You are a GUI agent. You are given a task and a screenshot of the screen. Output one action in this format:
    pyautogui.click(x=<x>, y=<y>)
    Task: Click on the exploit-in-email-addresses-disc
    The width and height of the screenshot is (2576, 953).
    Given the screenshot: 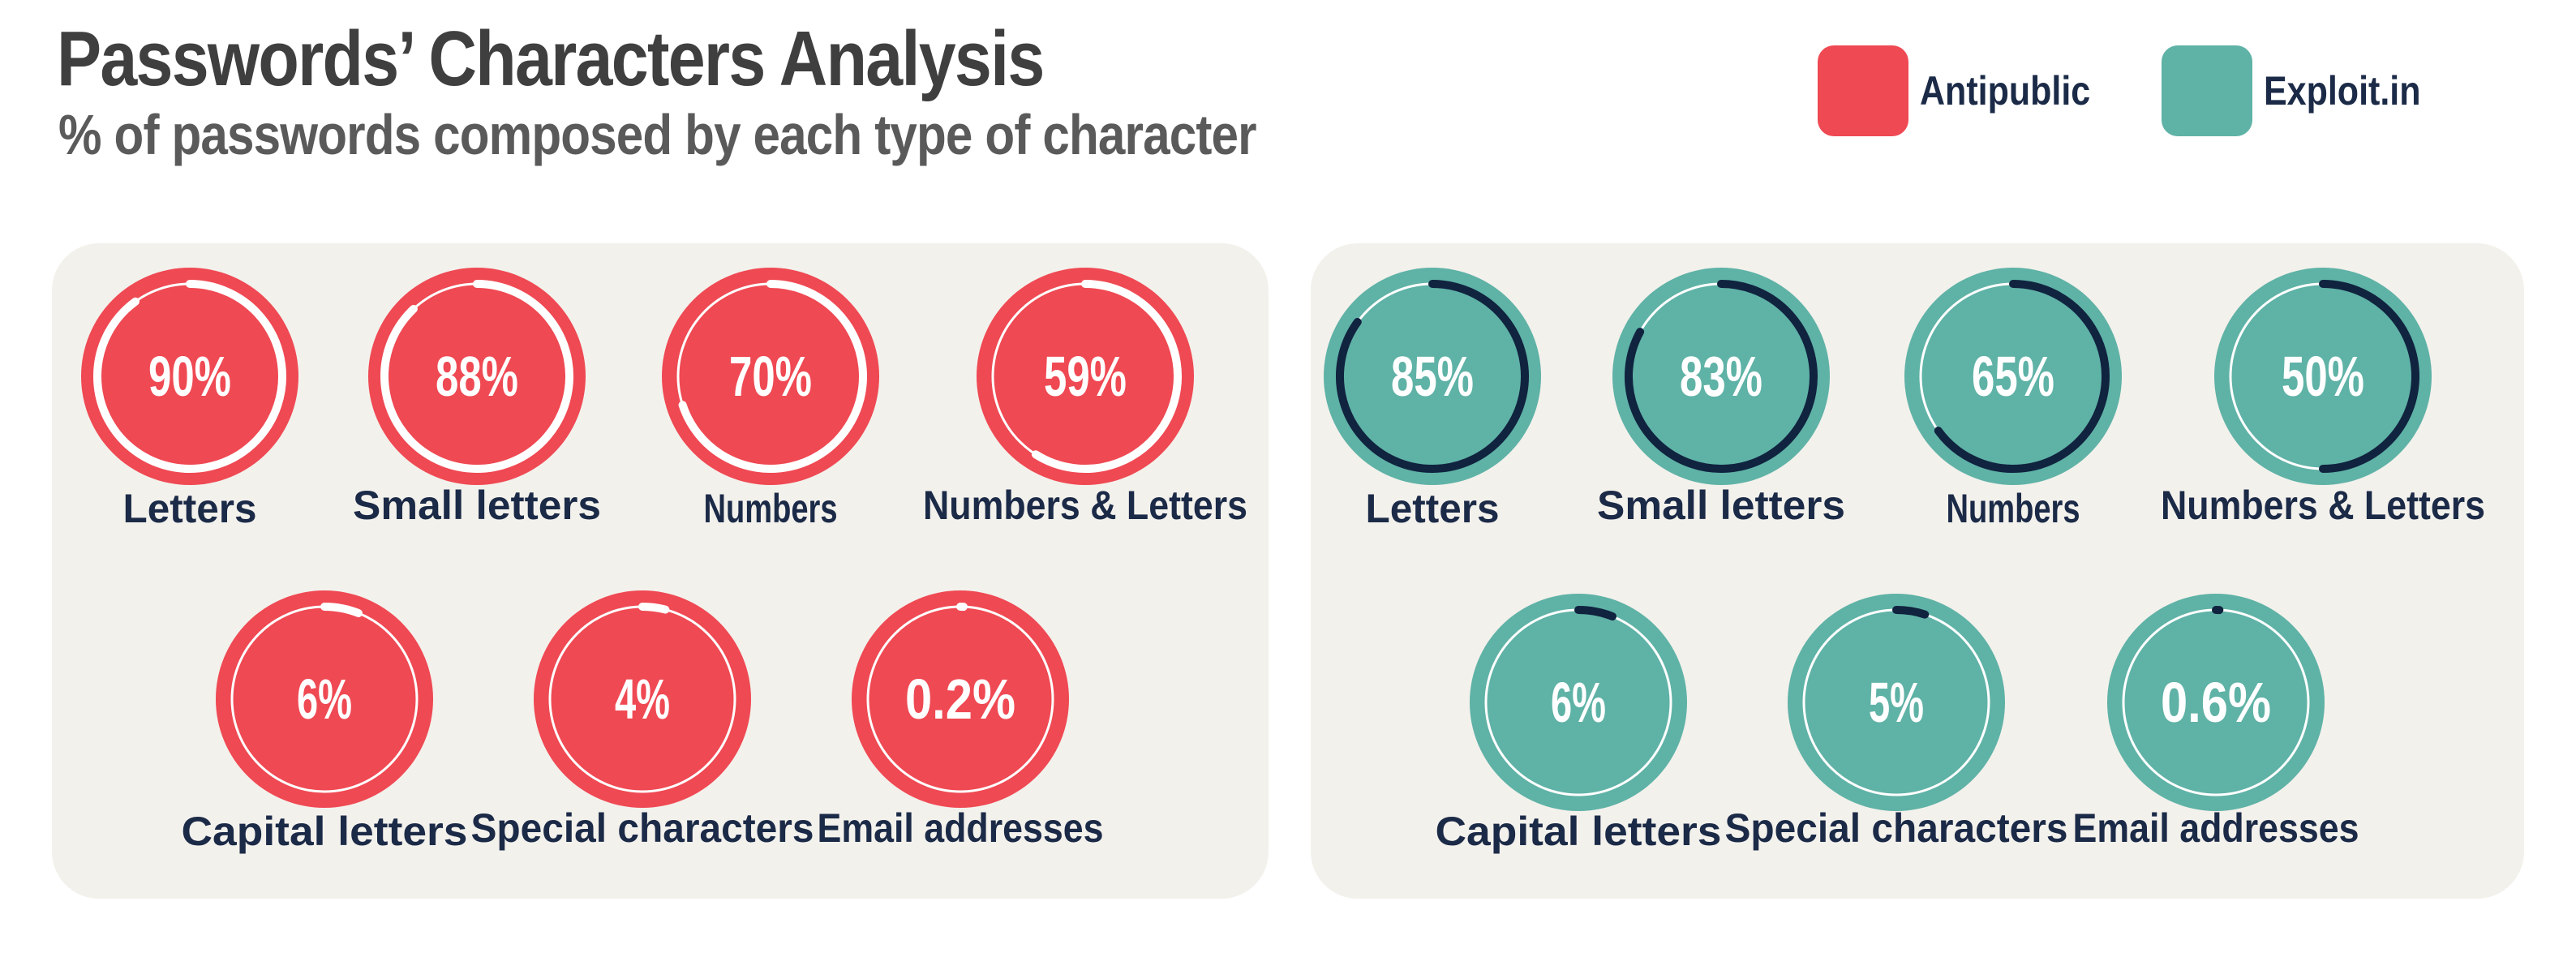 What is the action you would take?
    pyautogui.click(x=2216, y=702)
    